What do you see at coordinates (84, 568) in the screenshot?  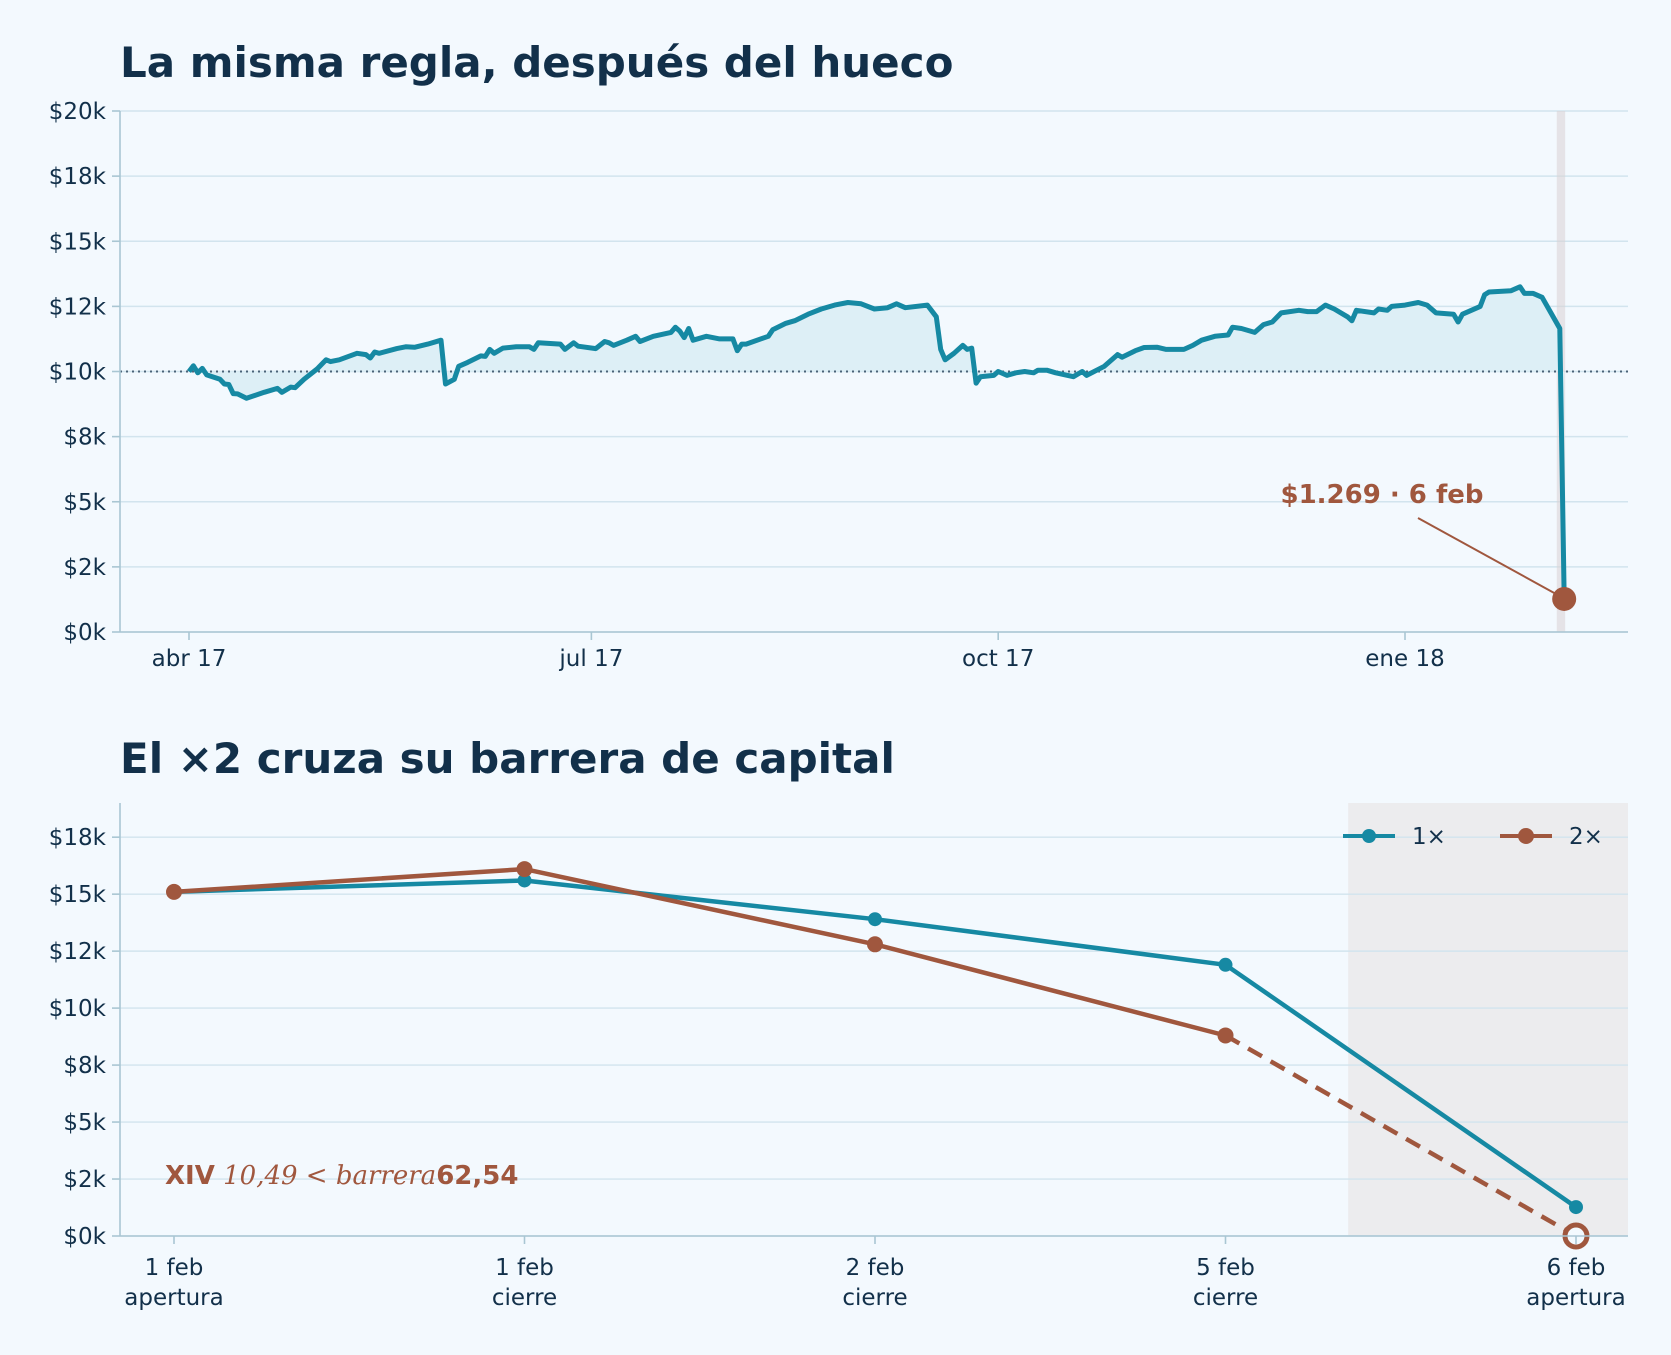 I see `top-y-tick-label: $2k` at bounding box center [84, 568].